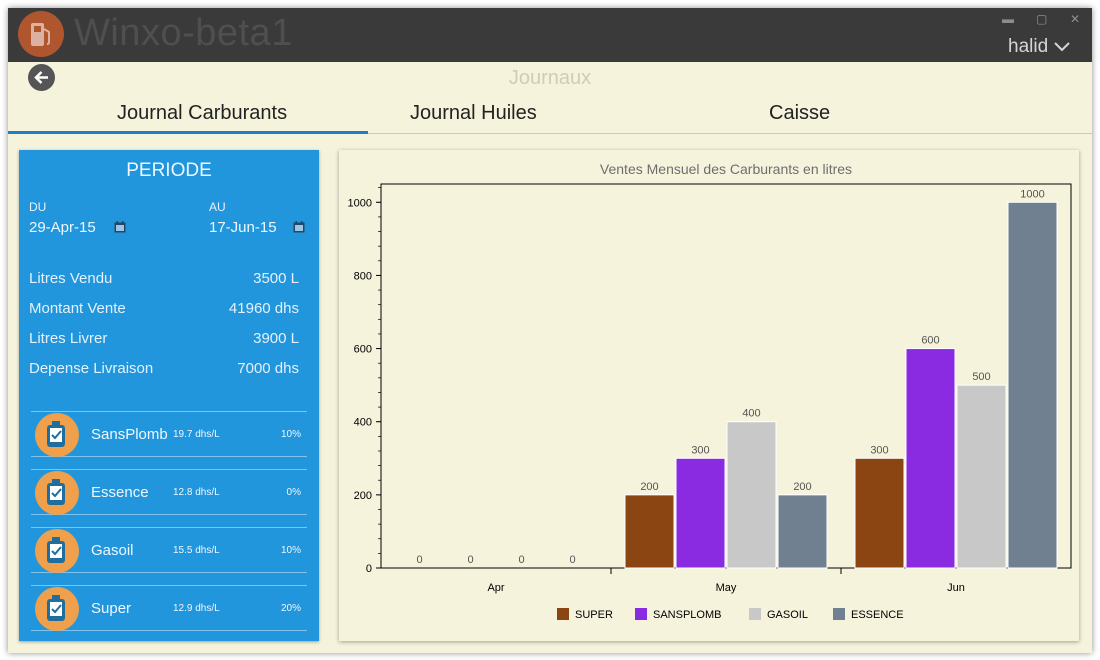 The image size is (1100, 660). Describe the element at coordinates (196, 550) in the screenshot. I see `fuel-price: 15.5 dhs/L` at that location.